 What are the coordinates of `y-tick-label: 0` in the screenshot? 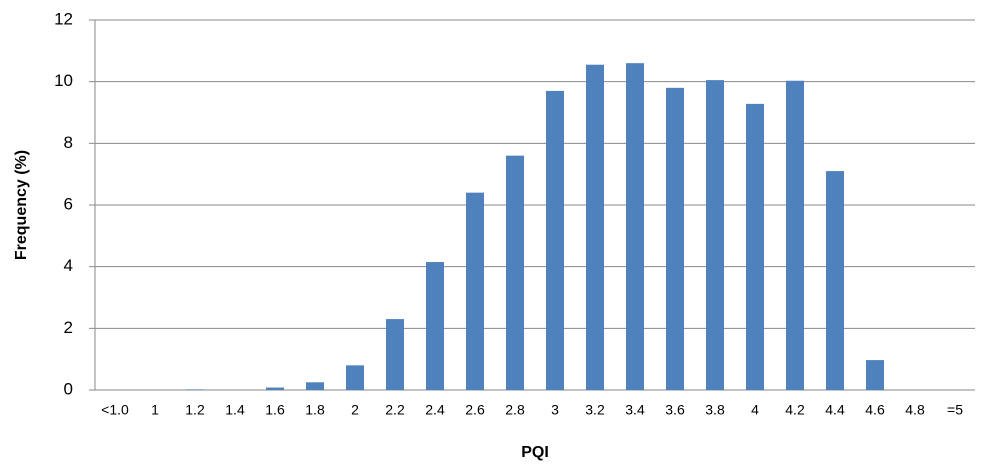 It's located at (68, 388).